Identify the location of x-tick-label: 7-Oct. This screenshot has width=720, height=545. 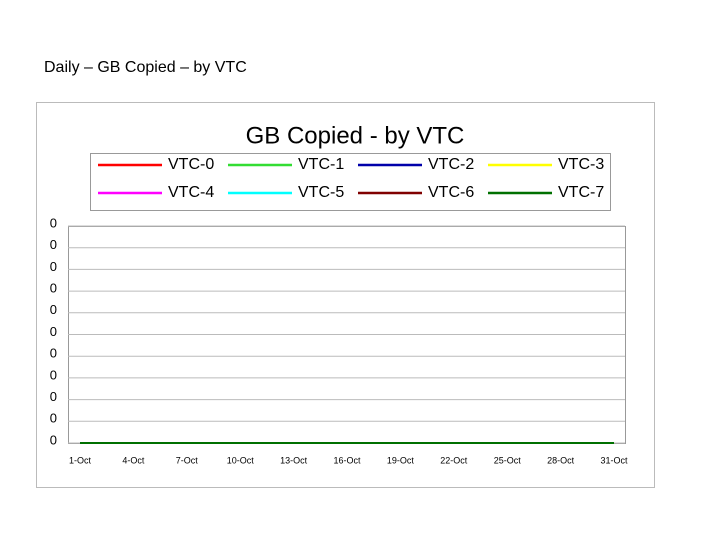
(187, 460).